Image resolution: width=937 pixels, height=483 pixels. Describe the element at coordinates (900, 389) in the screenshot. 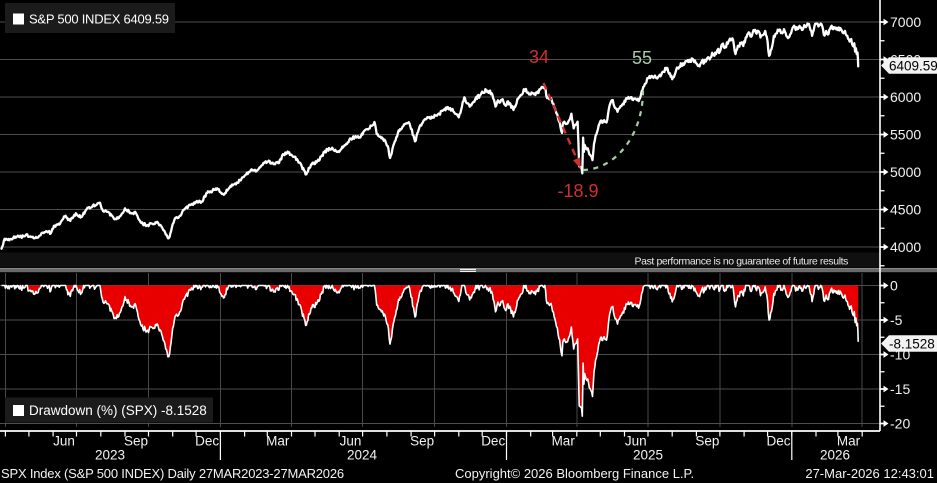

I see `svg-text: -15` at that location.